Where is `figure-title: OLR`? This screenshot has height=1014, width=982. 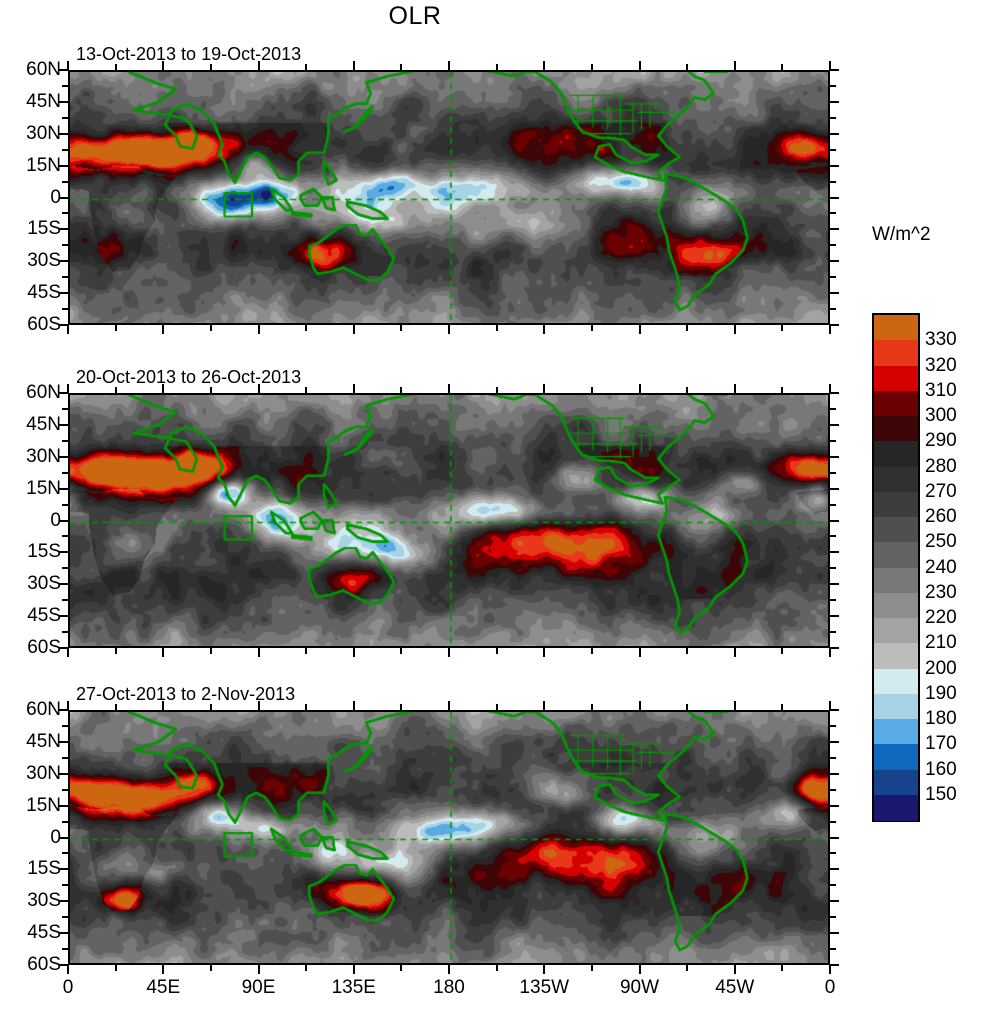 figure-title: OLR is located at coordinates (415, 16).